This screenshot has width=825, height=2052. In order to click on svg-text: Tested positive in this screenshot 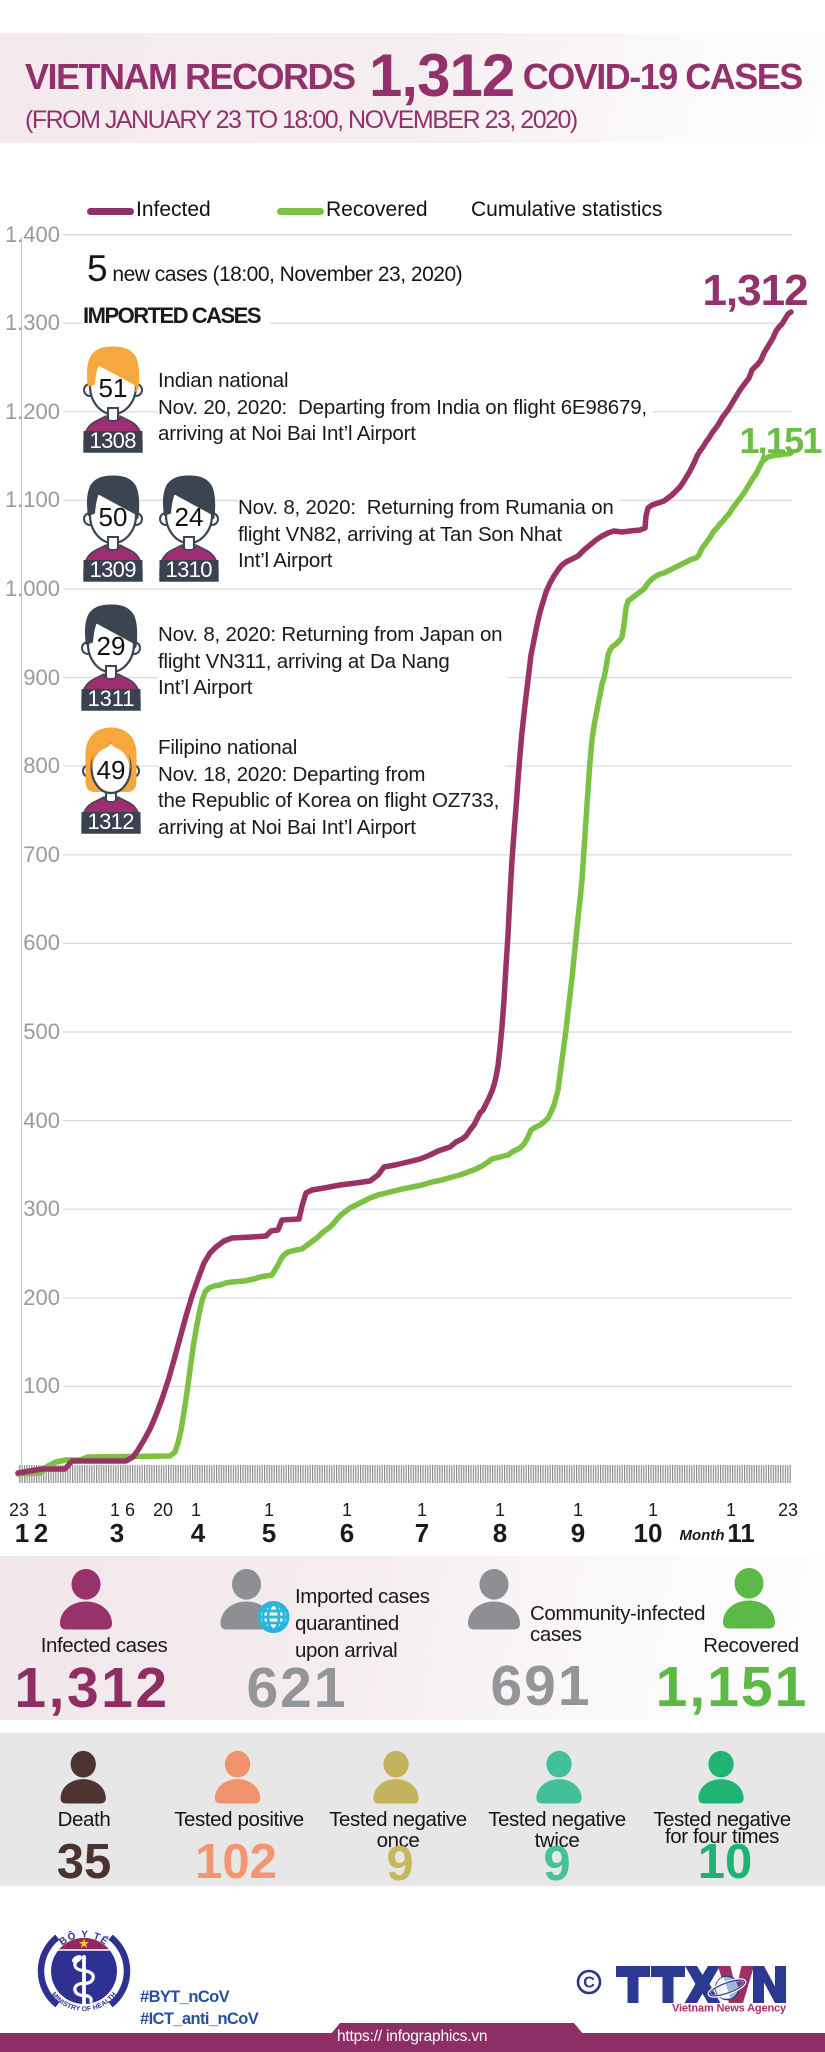, I will do `click(239, 1819)`.